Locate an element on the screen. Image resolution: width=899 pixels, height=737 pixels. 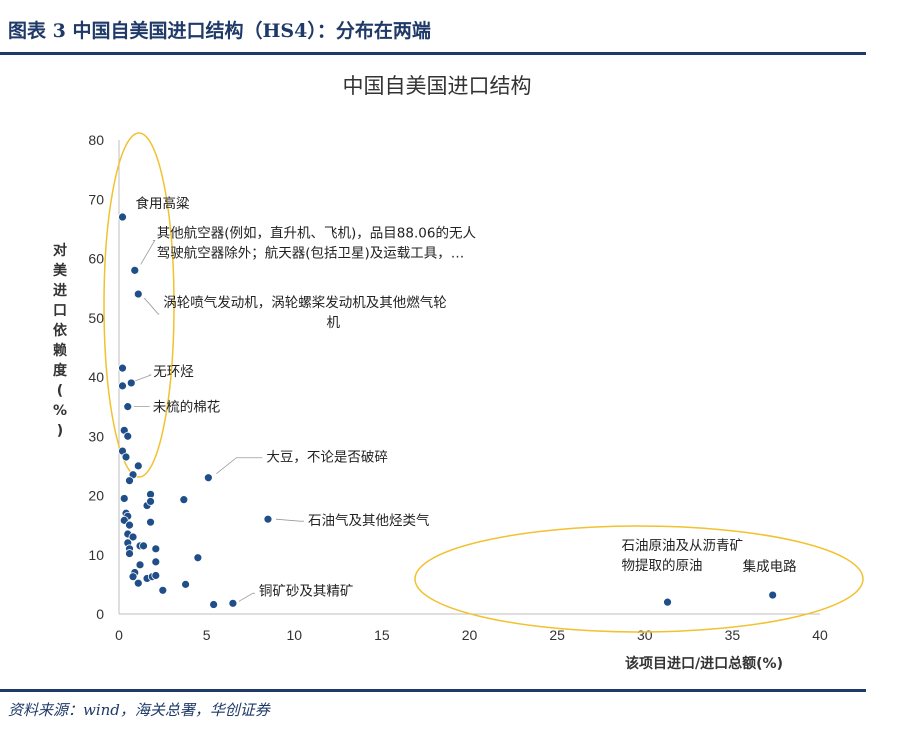
annotation-label: 机 is located at coordinates (334, 323).